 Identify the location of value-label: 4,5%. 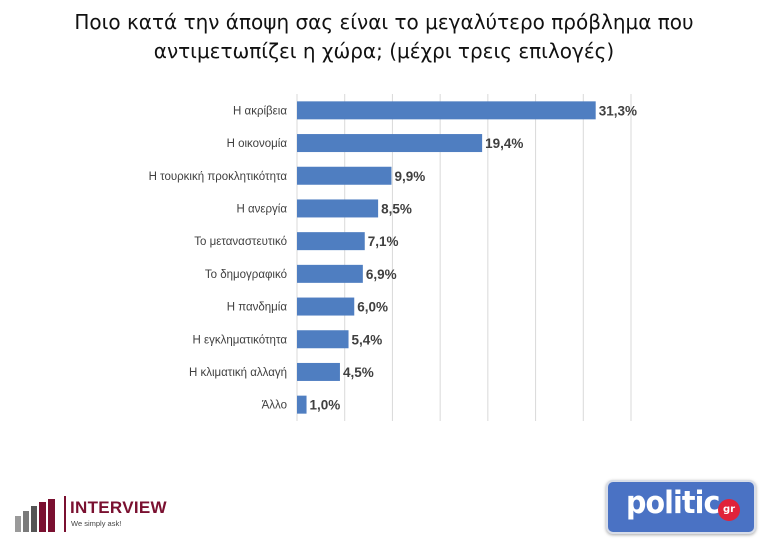
(358, 372).